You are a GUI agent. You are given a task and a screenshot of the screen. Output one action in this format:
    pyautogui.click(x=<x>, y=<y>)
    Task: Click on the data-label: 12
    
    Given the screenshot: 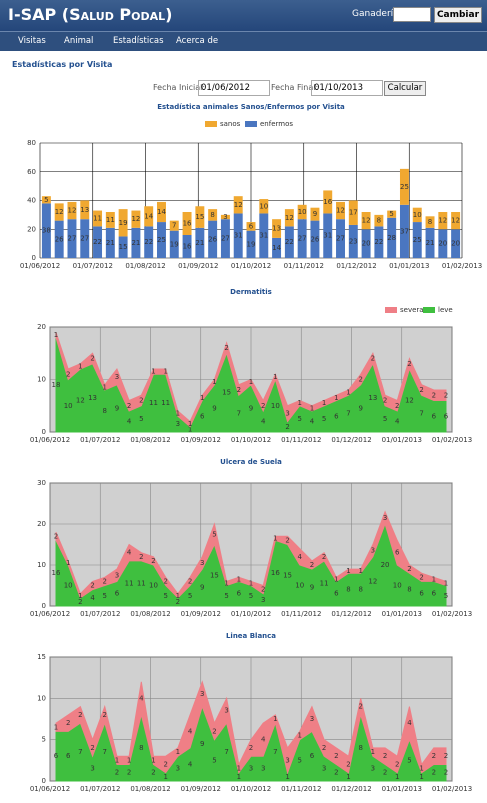 What is the action you would take?
    pyautogui.click(x=59, y=212)
    